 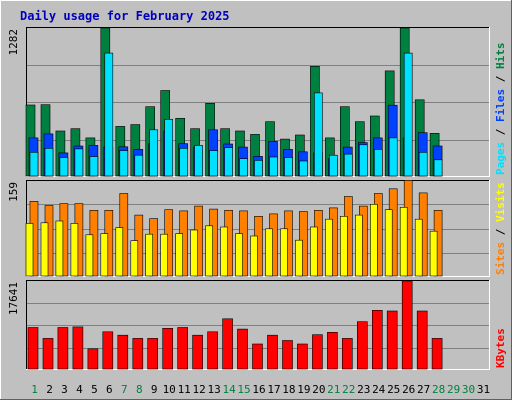 What do you see at coordinates (109, 389) in the screenshot?
I see `x-tick-day-6: 6` at bounding box center [109, 389].